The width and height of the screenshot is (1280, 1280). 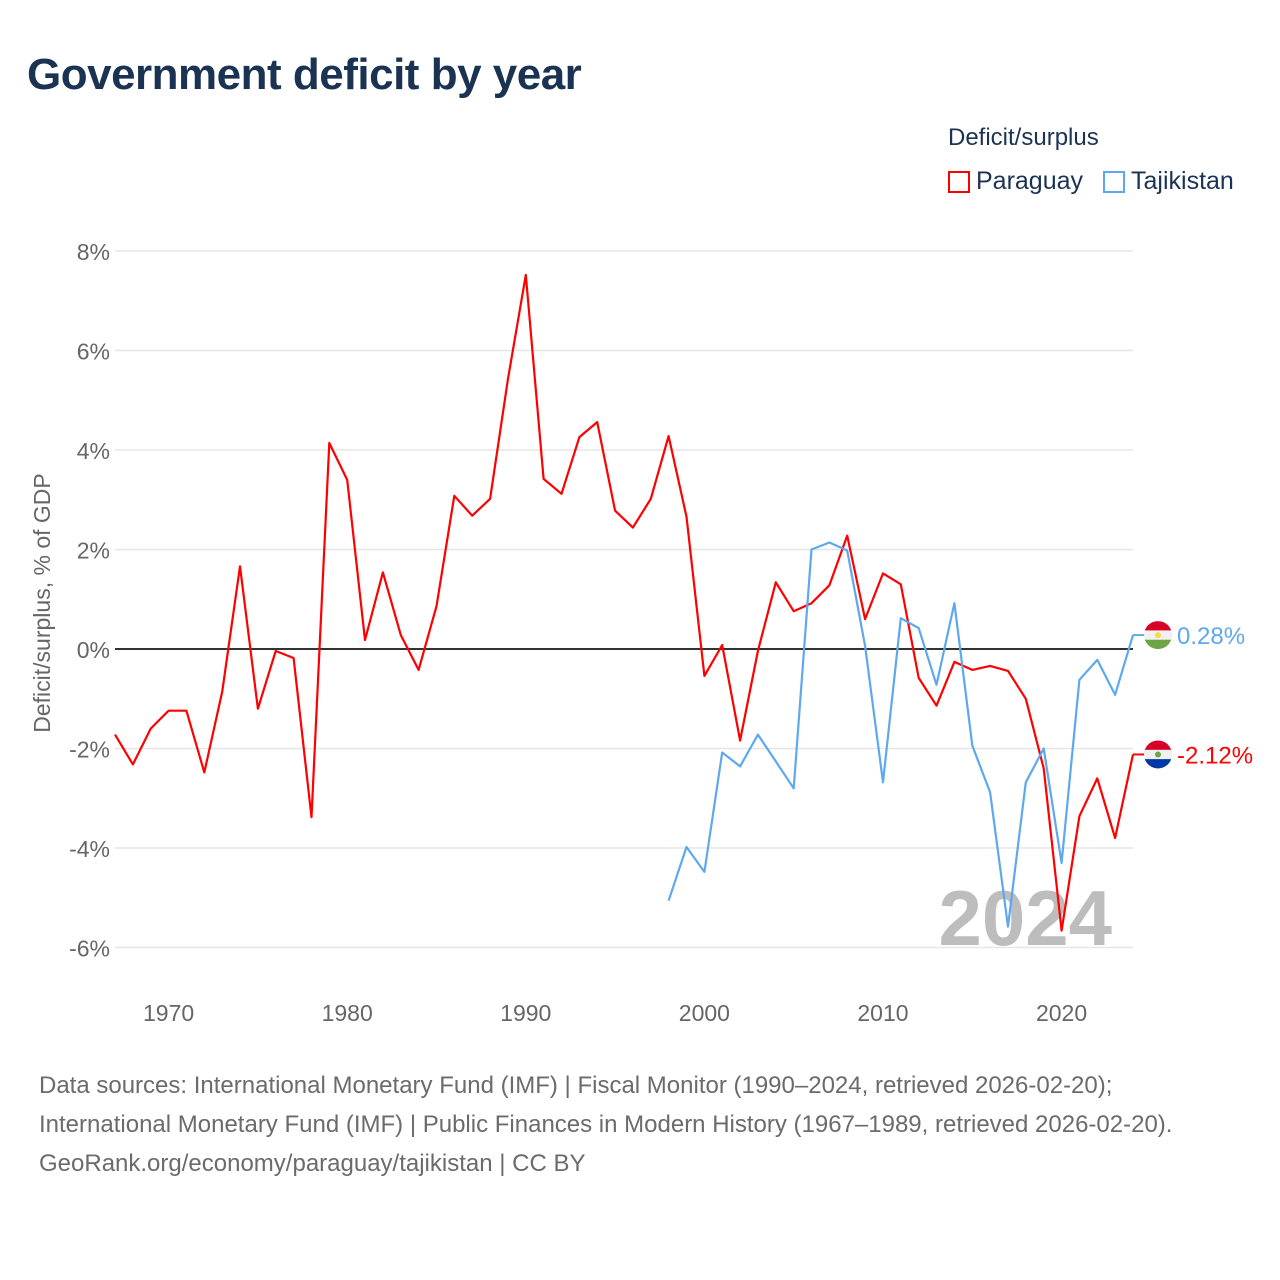 I want to click on y-tick-label: -2%, so click(x=89, y=750).